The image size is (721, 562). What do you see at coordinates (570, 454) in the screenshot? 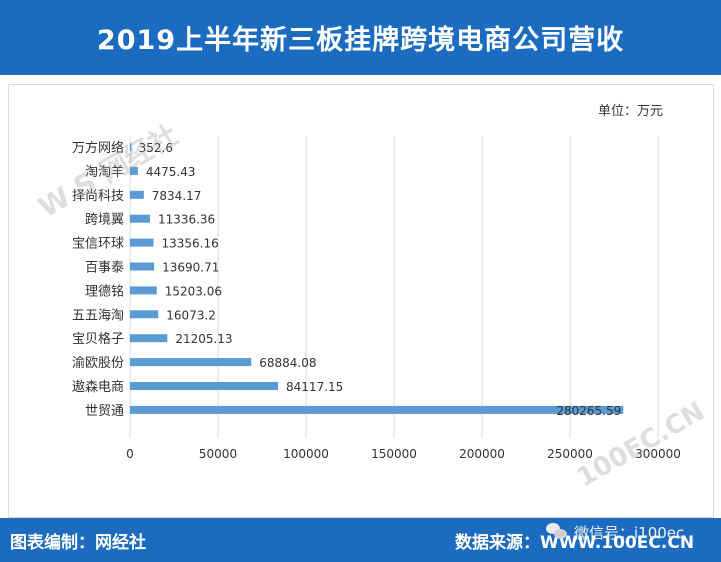
I see `x-tick-label: 250000` at bounding box center [570, 454].